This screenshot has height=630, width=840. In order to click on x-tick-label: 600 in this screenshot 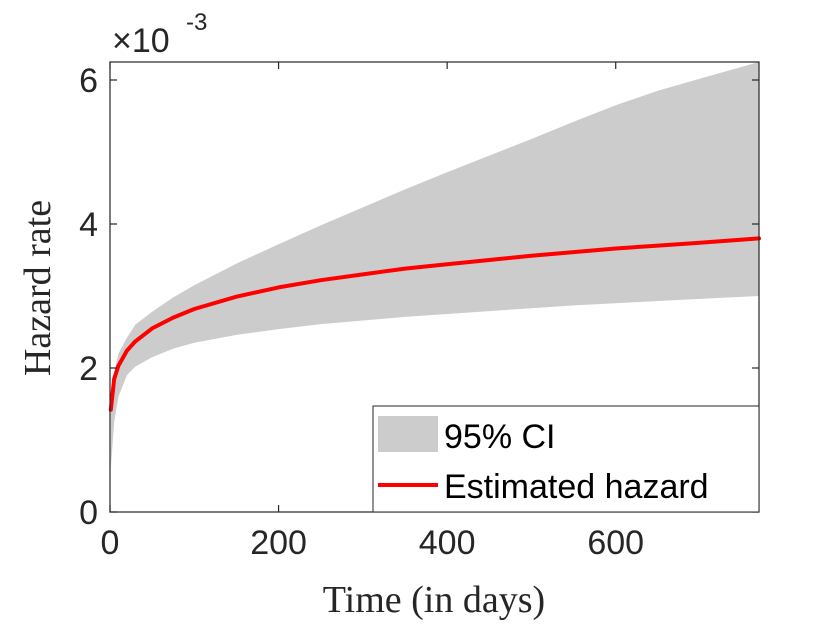, I will do `click(615, 543)`.